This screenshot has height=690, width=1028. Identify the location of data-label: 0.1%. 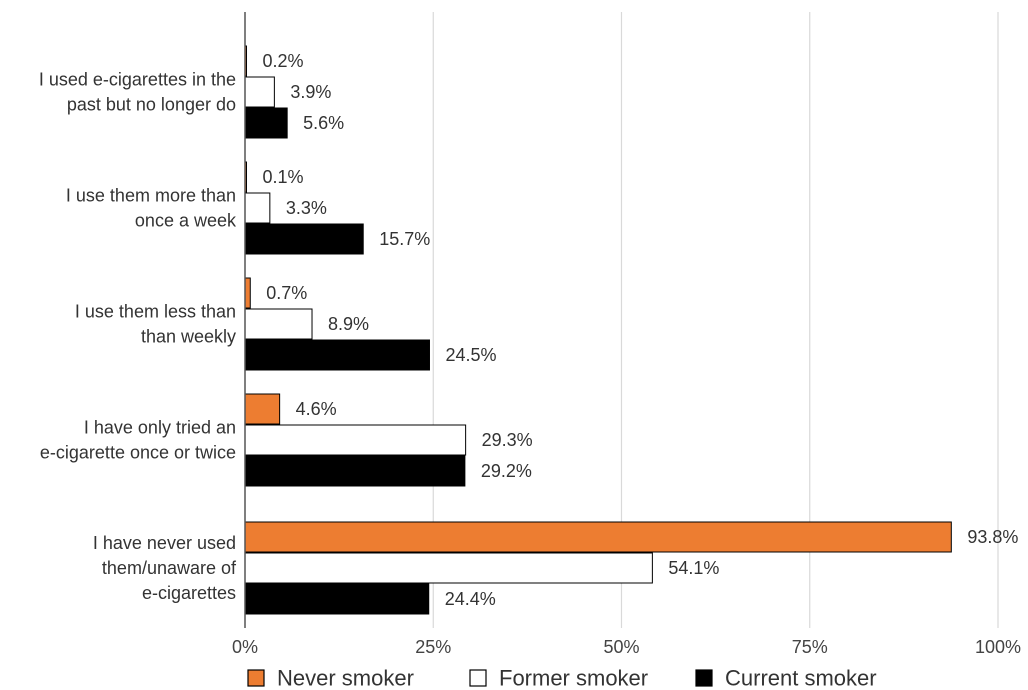
(283, 177).